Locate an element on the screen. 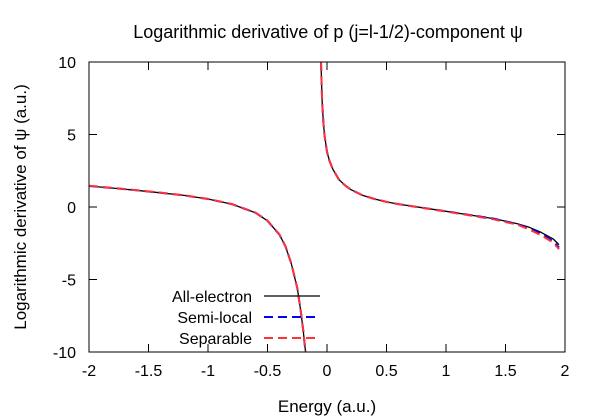 The image size is (600, 420). x-tick-label: -2 is located at coordinates (89, 371).